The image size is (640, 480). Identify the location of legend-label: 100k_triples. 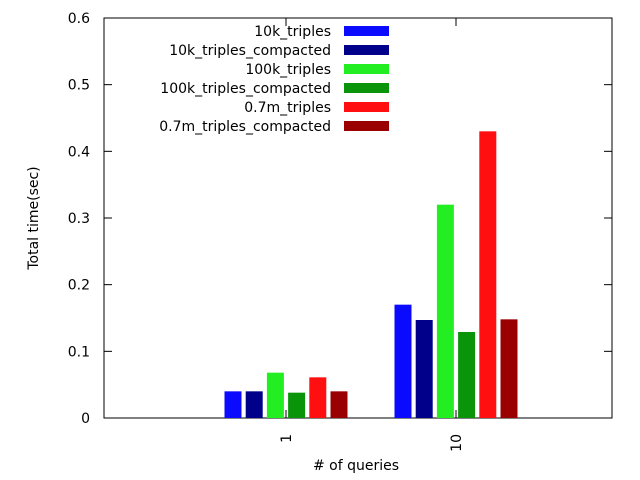
(288, 70).